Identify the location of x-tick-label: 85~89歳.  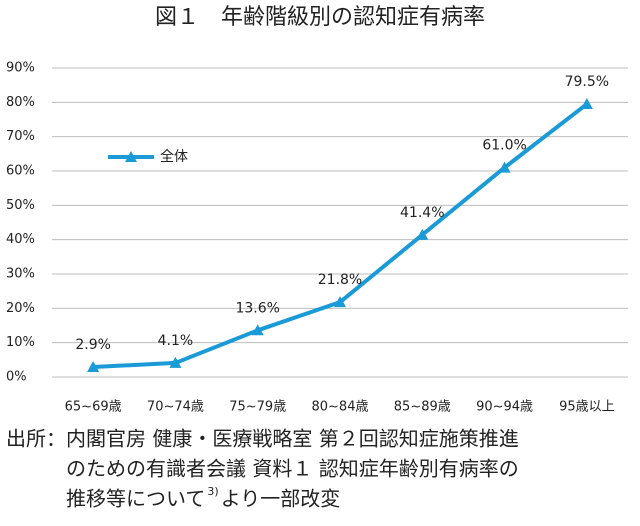
(422, 407).